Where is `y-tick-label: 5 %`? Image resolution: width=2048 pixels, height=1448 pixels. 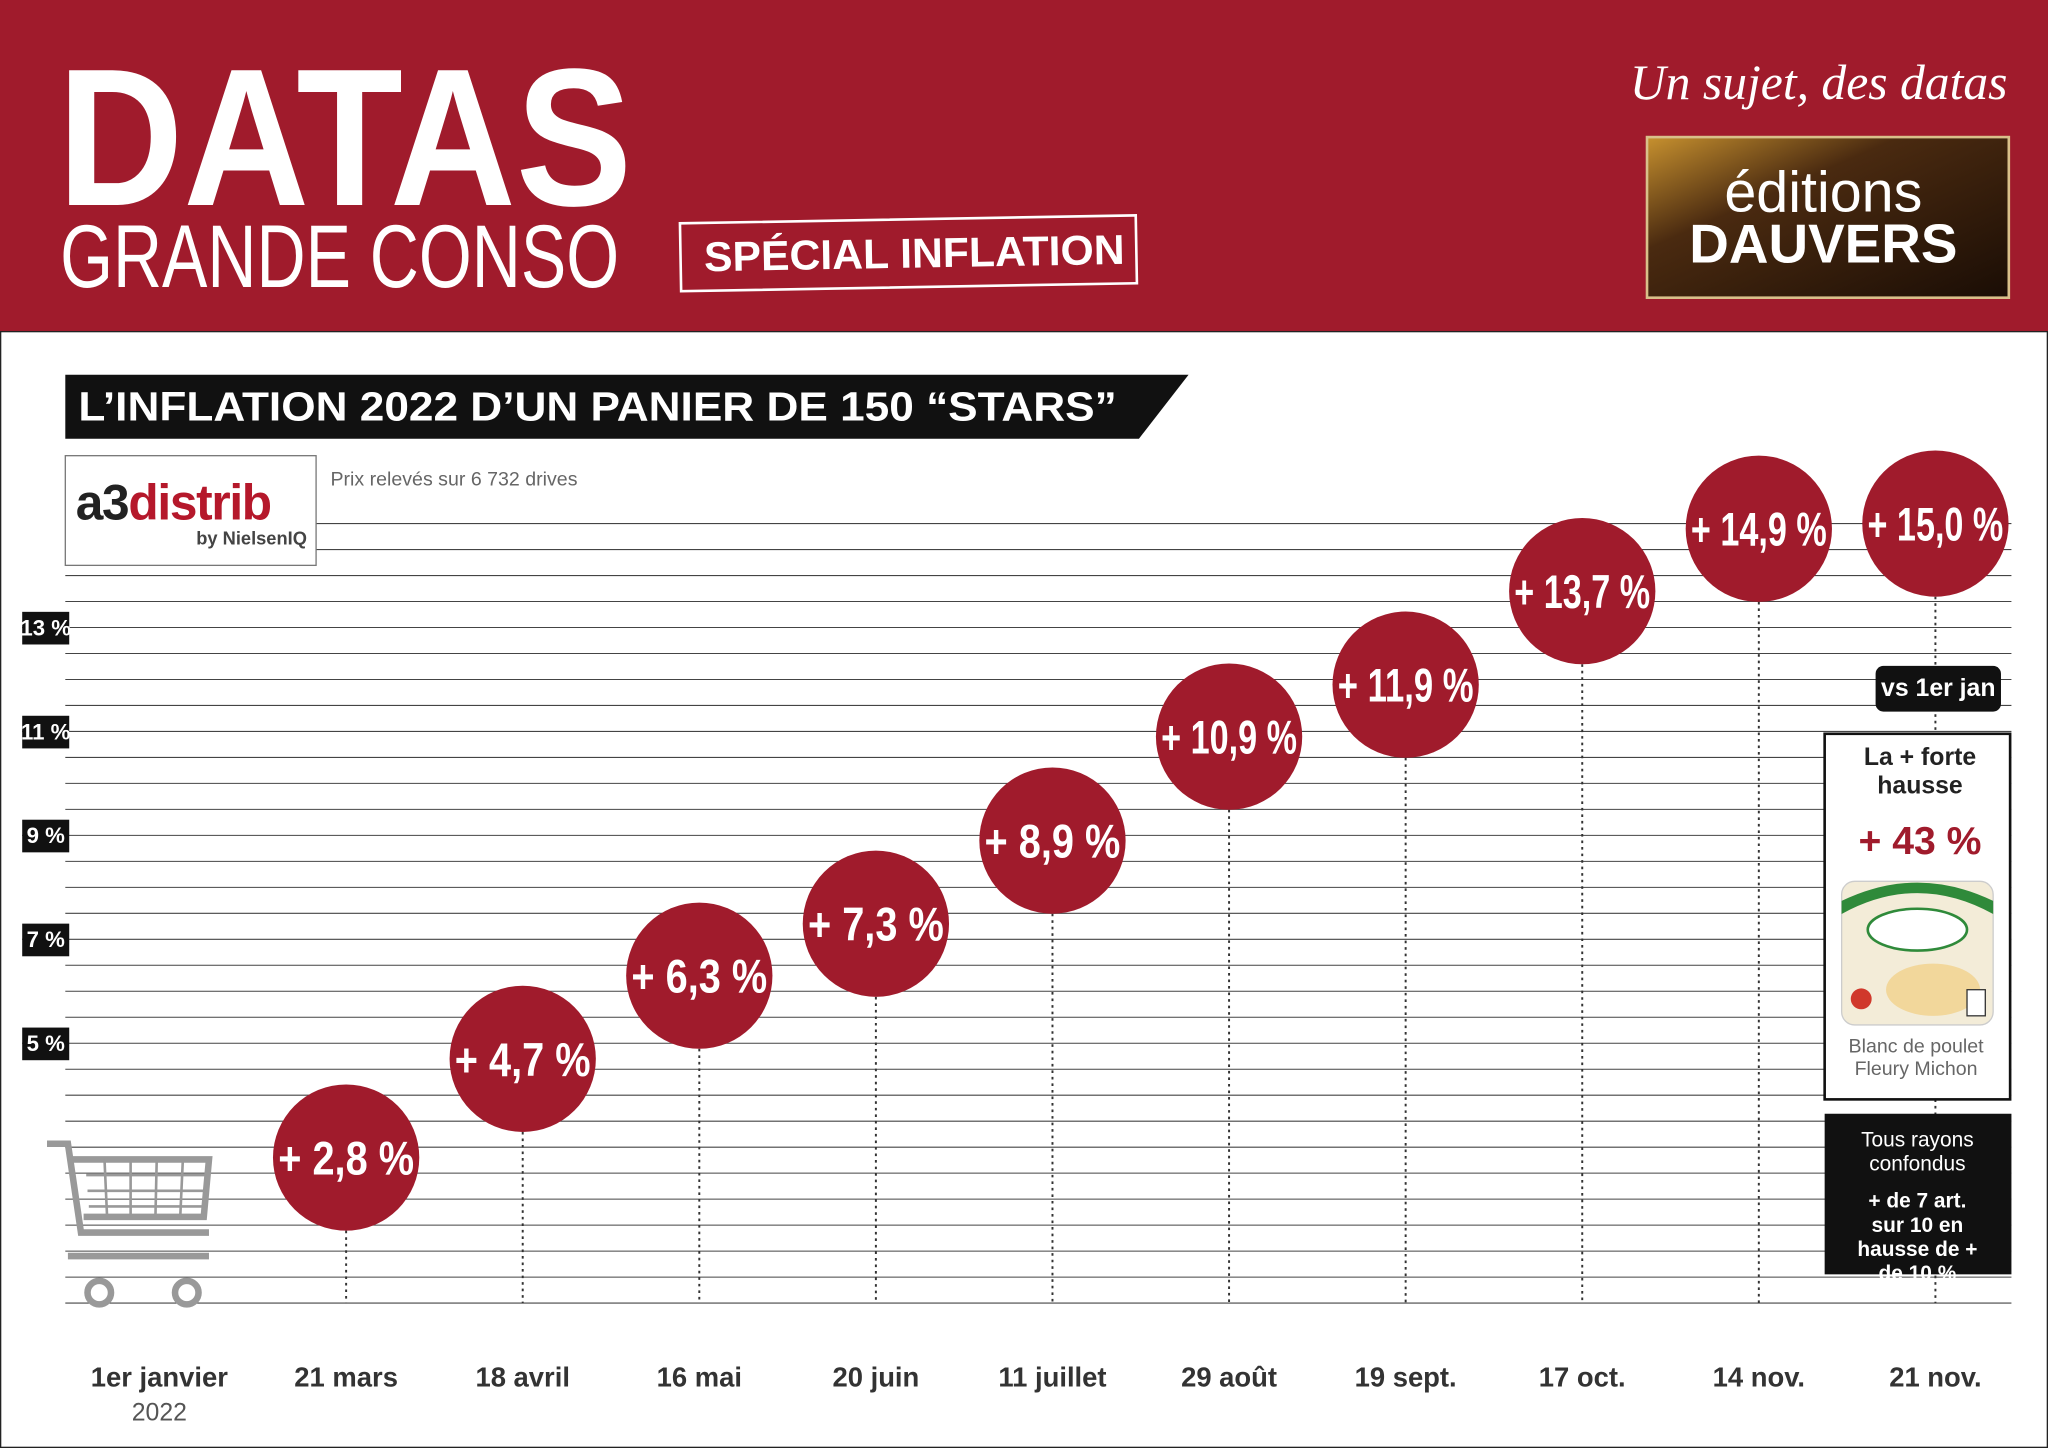
y-tick-label: 5 % is located at coordinates (46, 1043).